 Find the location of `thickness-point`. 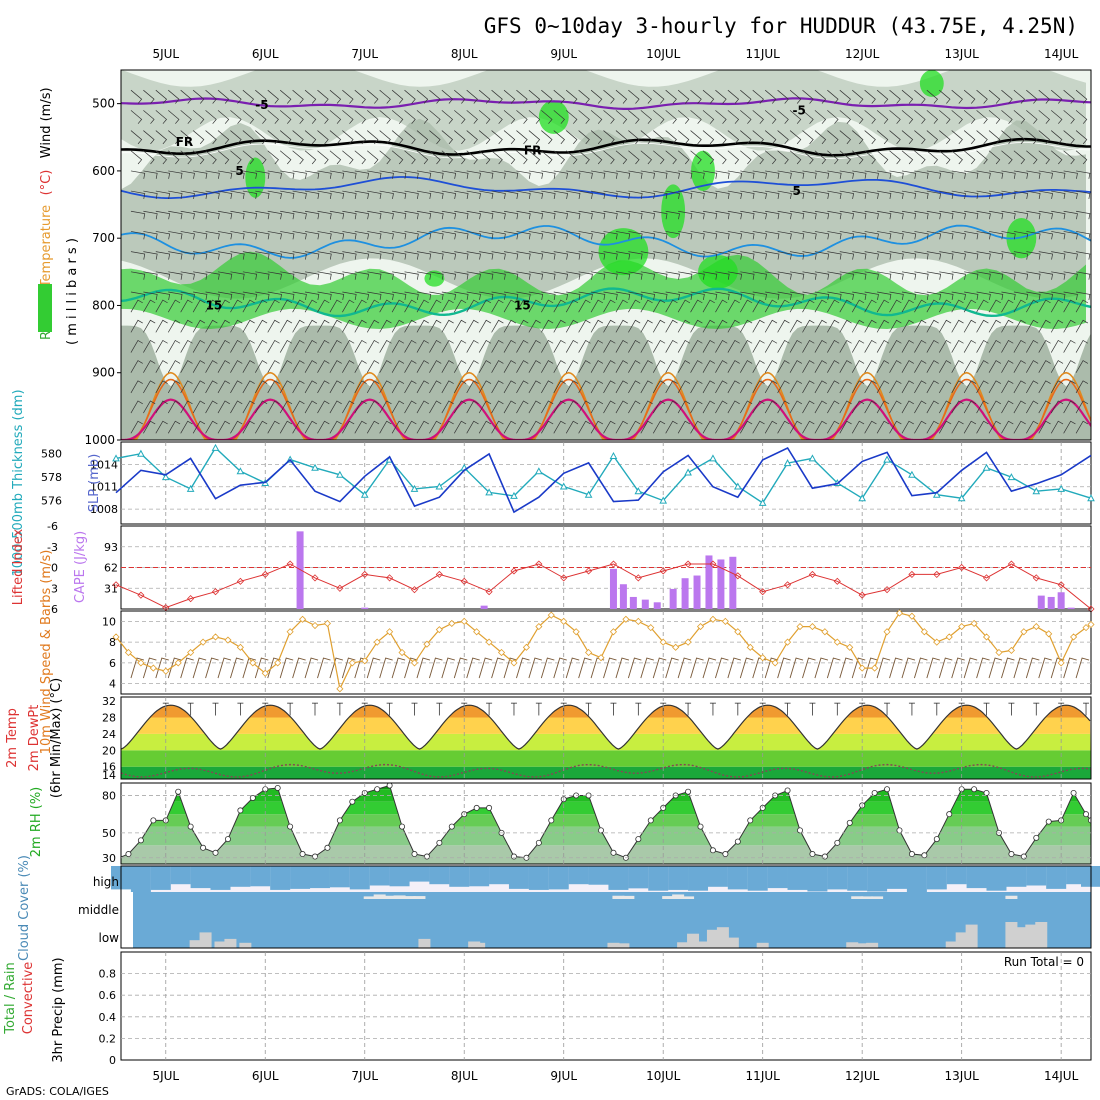

thickness-point is located at coordinates (663, 500).